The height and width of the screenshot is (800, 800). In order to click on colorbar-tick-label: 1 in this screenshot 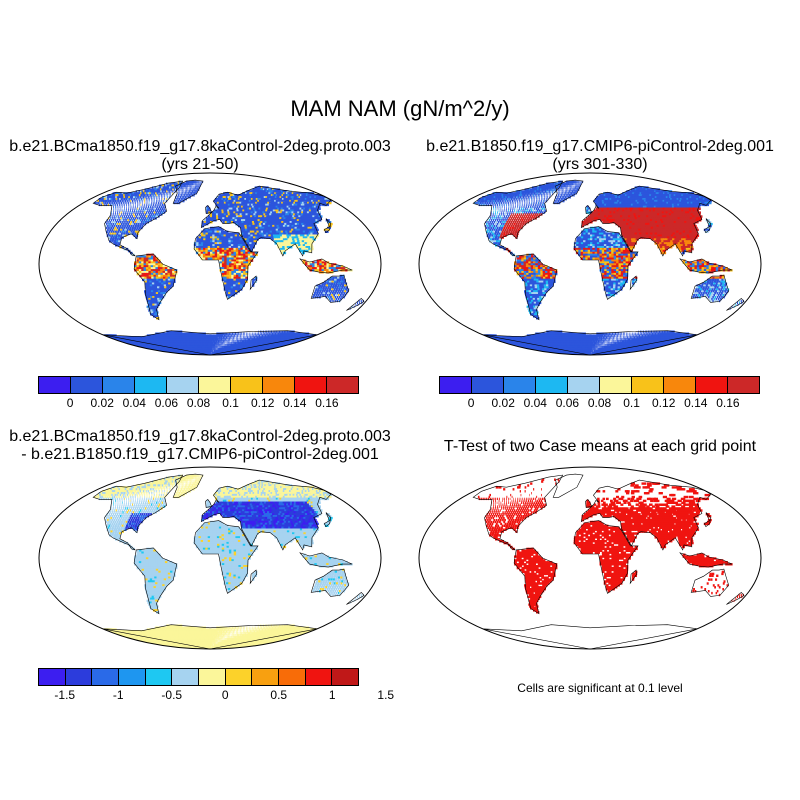, I will do `click(332, 695)`.